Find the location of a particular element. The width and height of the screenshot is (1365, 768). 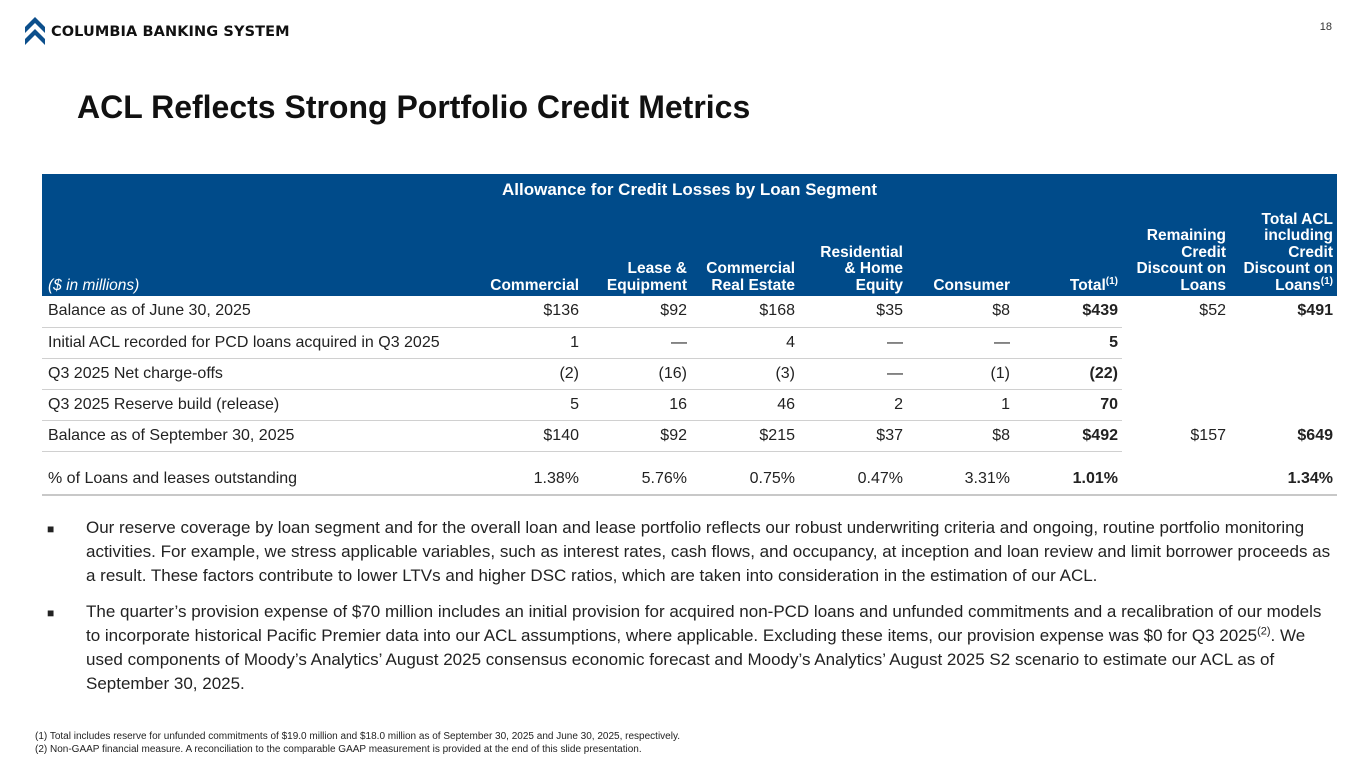

cell-commercial: $140 is located at coordinates (527, 436).